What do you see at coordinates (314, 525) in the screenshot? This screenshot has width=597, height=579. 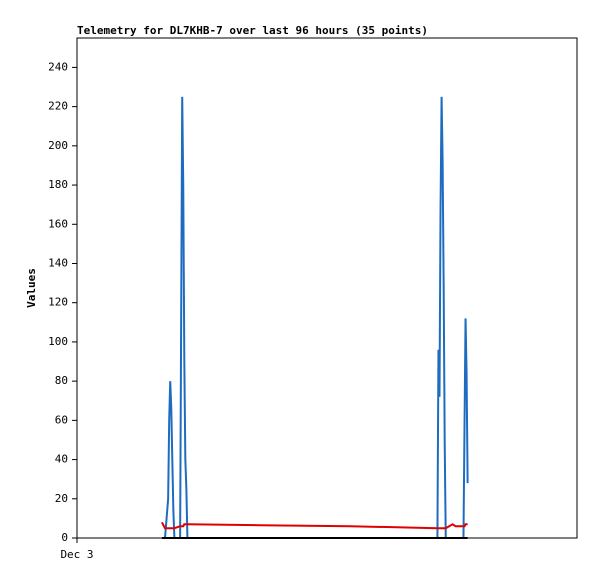 I see `series-line` at bounding box center [314, 525].